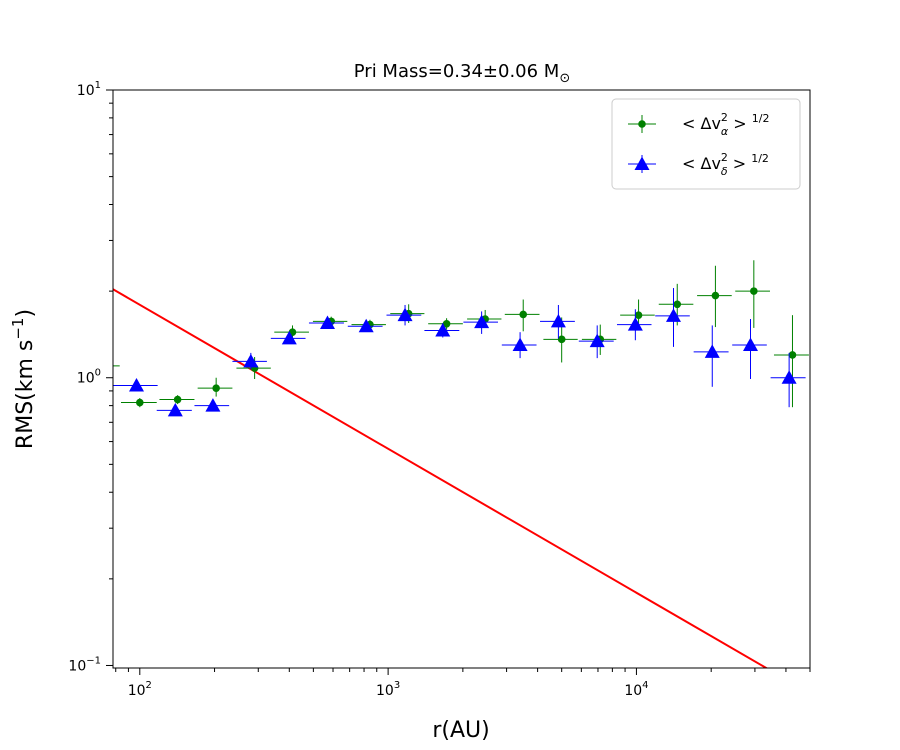 The width and height of the screenshot is (900, 750). What do you see at coordinates (84, 664) in the screenshot?
I see `y-tick-label: 10⁻¹` at bounding box center [84, 664].